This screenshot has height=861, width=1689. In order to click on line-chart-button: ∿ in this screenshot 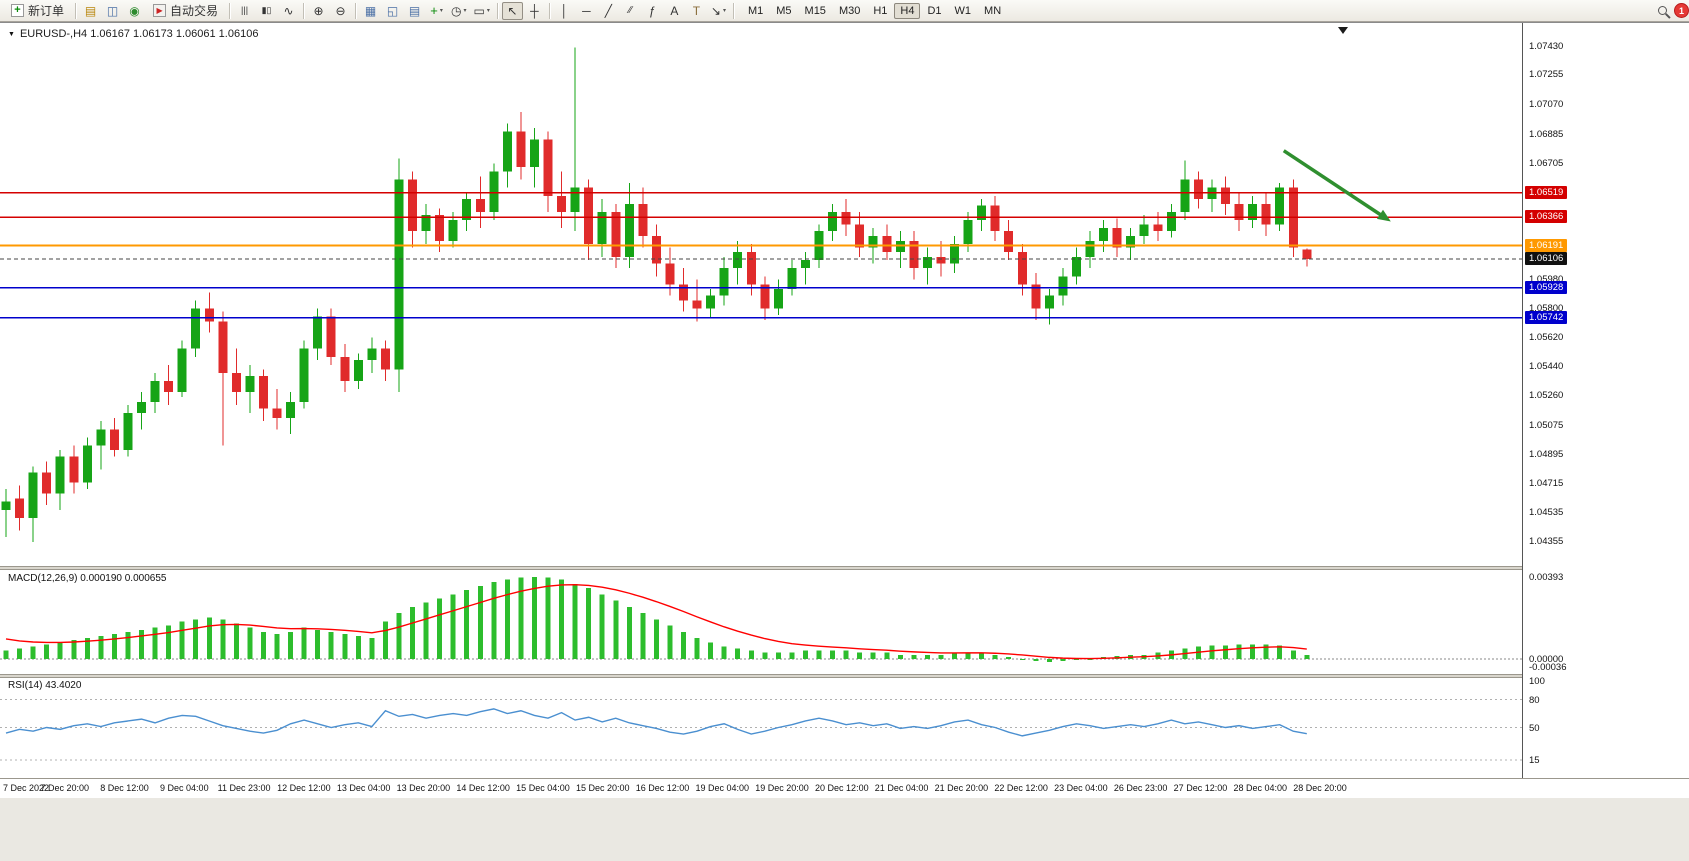, I will do `click(288, 11)`.